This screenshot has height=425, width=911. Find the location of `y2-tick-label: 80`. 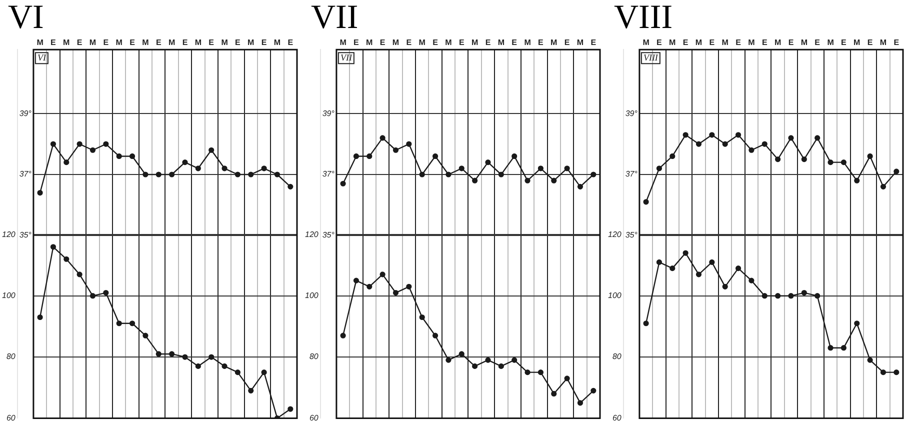

y2-tick-label: 80 is located at coordinates (11, 357).